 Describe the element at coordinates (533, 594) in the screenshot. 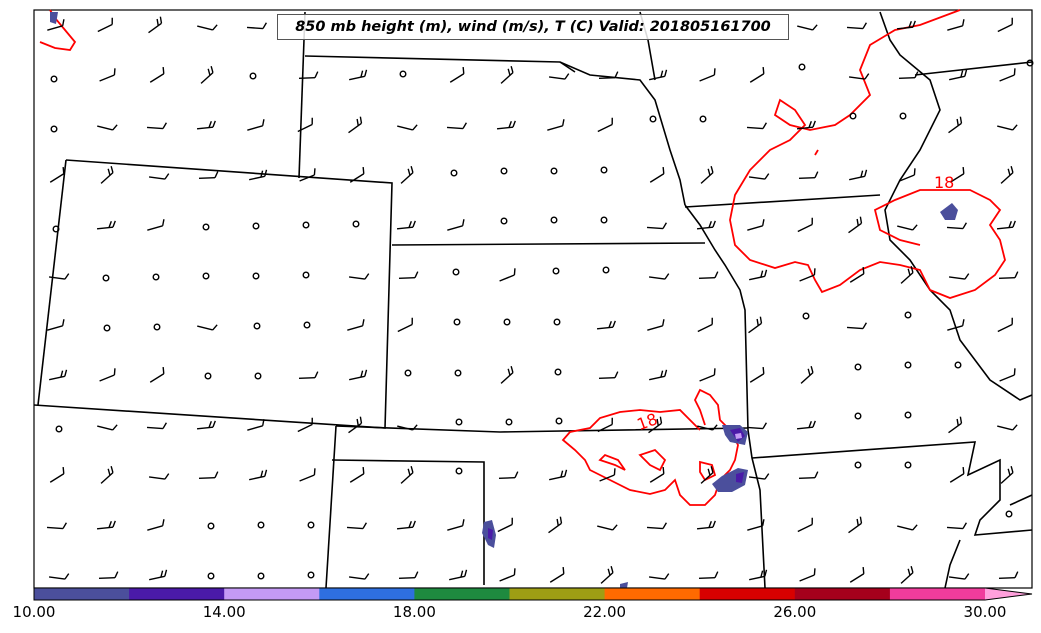

I see `colorbar` at that location.